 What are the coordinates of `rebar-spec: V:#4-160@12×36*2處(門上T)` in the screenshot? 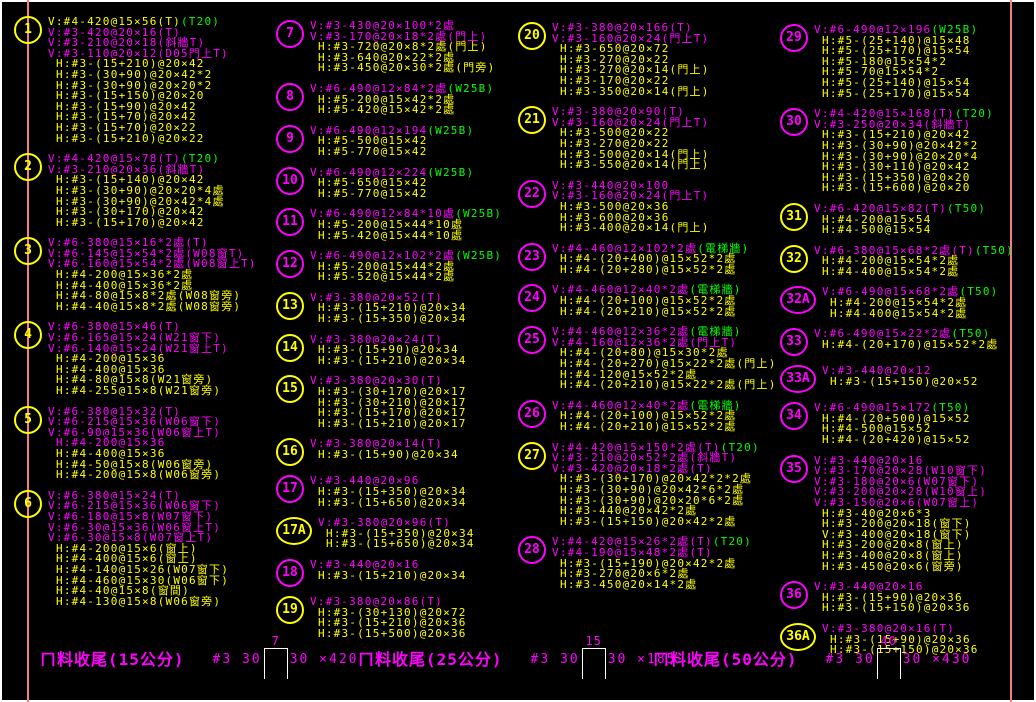 It's located at (645, 342).